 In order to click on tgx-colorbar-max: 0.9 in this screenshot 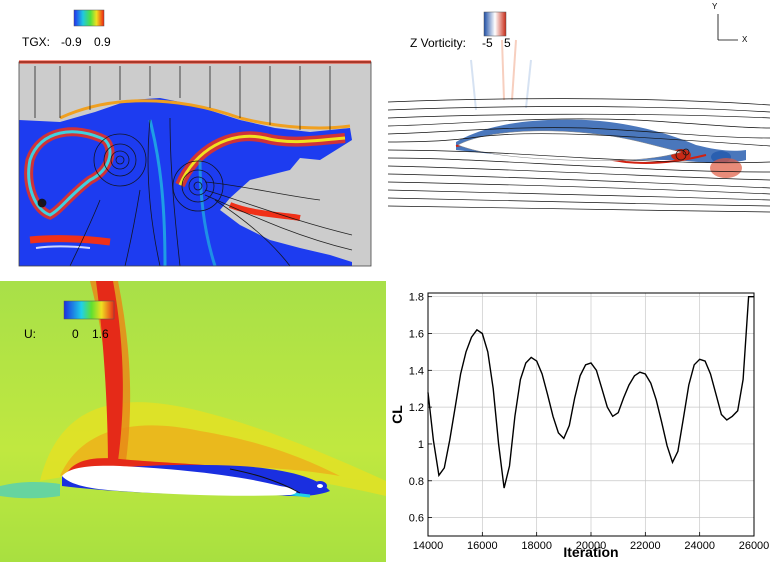, I will do `click(102, 42)`.